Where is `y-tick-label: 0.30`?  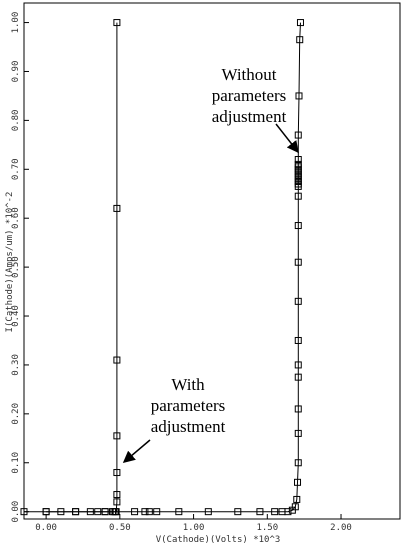
y-tick-label: 0.30 is located at coordinates (16, 365).